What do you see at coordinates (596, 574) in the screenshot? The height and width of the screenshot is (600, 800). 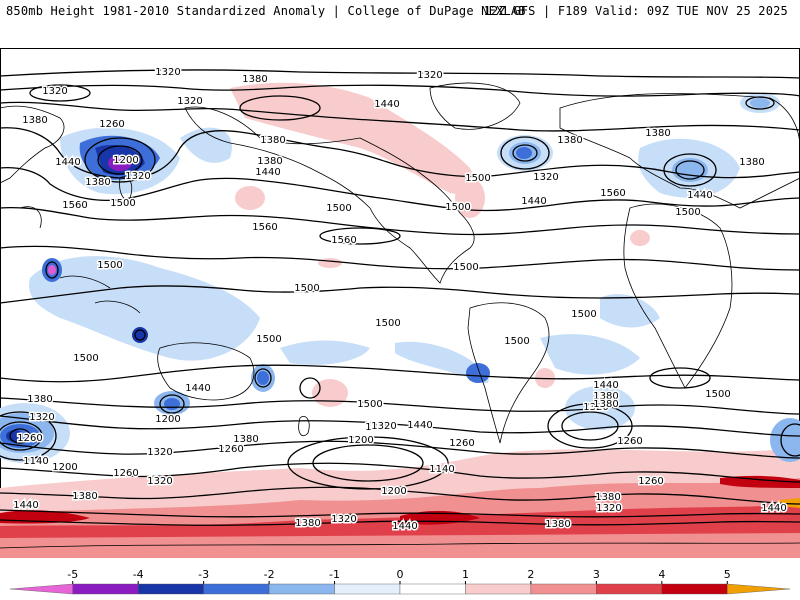 I see `colorbar-tick-label: 3` at bounding box center [596, 574].